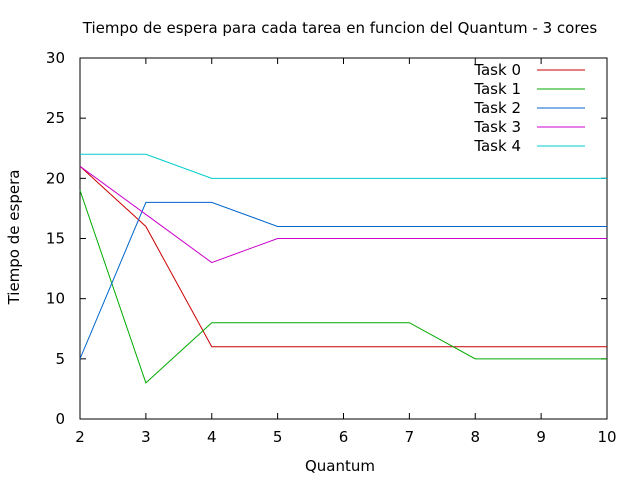 Image resolution: width=640 pixels, height=480 pixels. What do you see at coordinates (55, 239) in the screenshot?
I see `y-tick-label: 15` at bounding box center [55, 239].